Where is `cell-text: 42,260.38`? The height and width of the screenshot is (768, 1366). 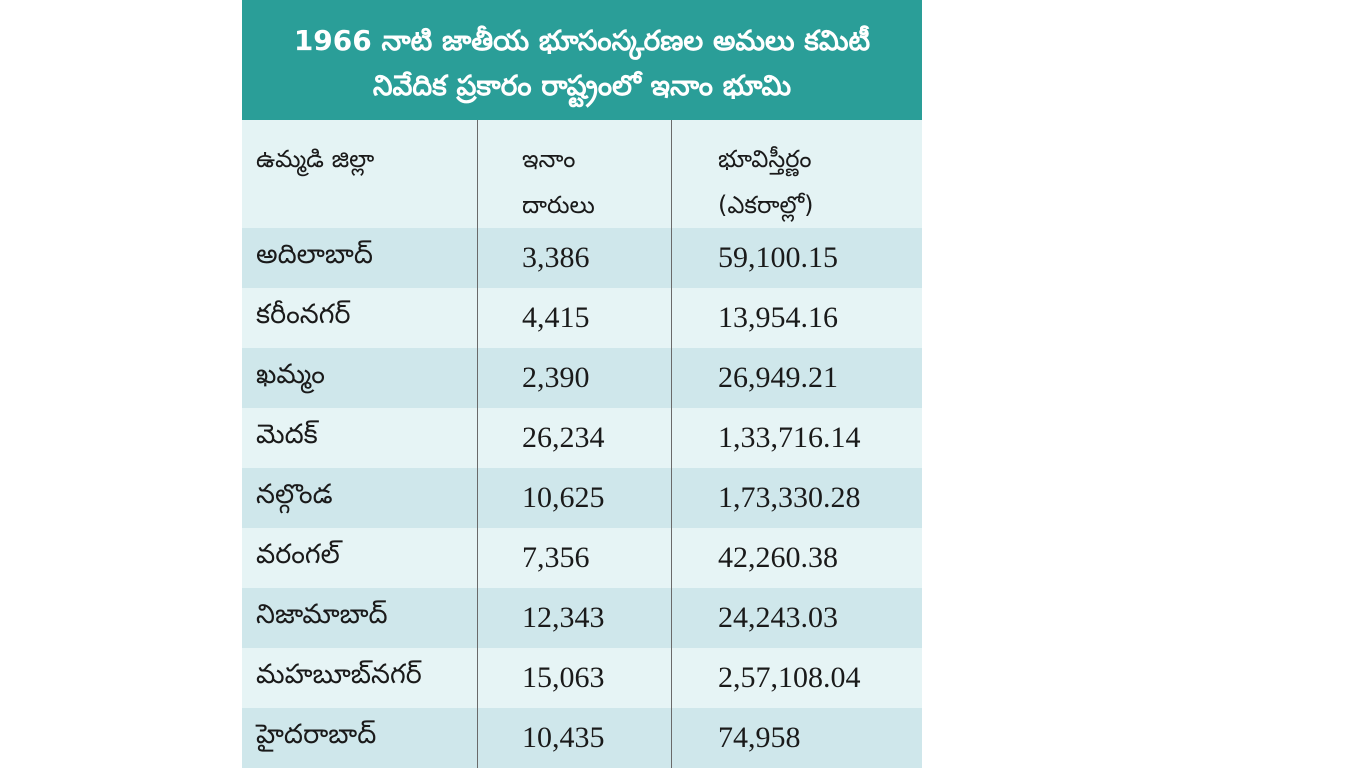 cell-text: 42,260.38 is located at coordinates (778, 557).